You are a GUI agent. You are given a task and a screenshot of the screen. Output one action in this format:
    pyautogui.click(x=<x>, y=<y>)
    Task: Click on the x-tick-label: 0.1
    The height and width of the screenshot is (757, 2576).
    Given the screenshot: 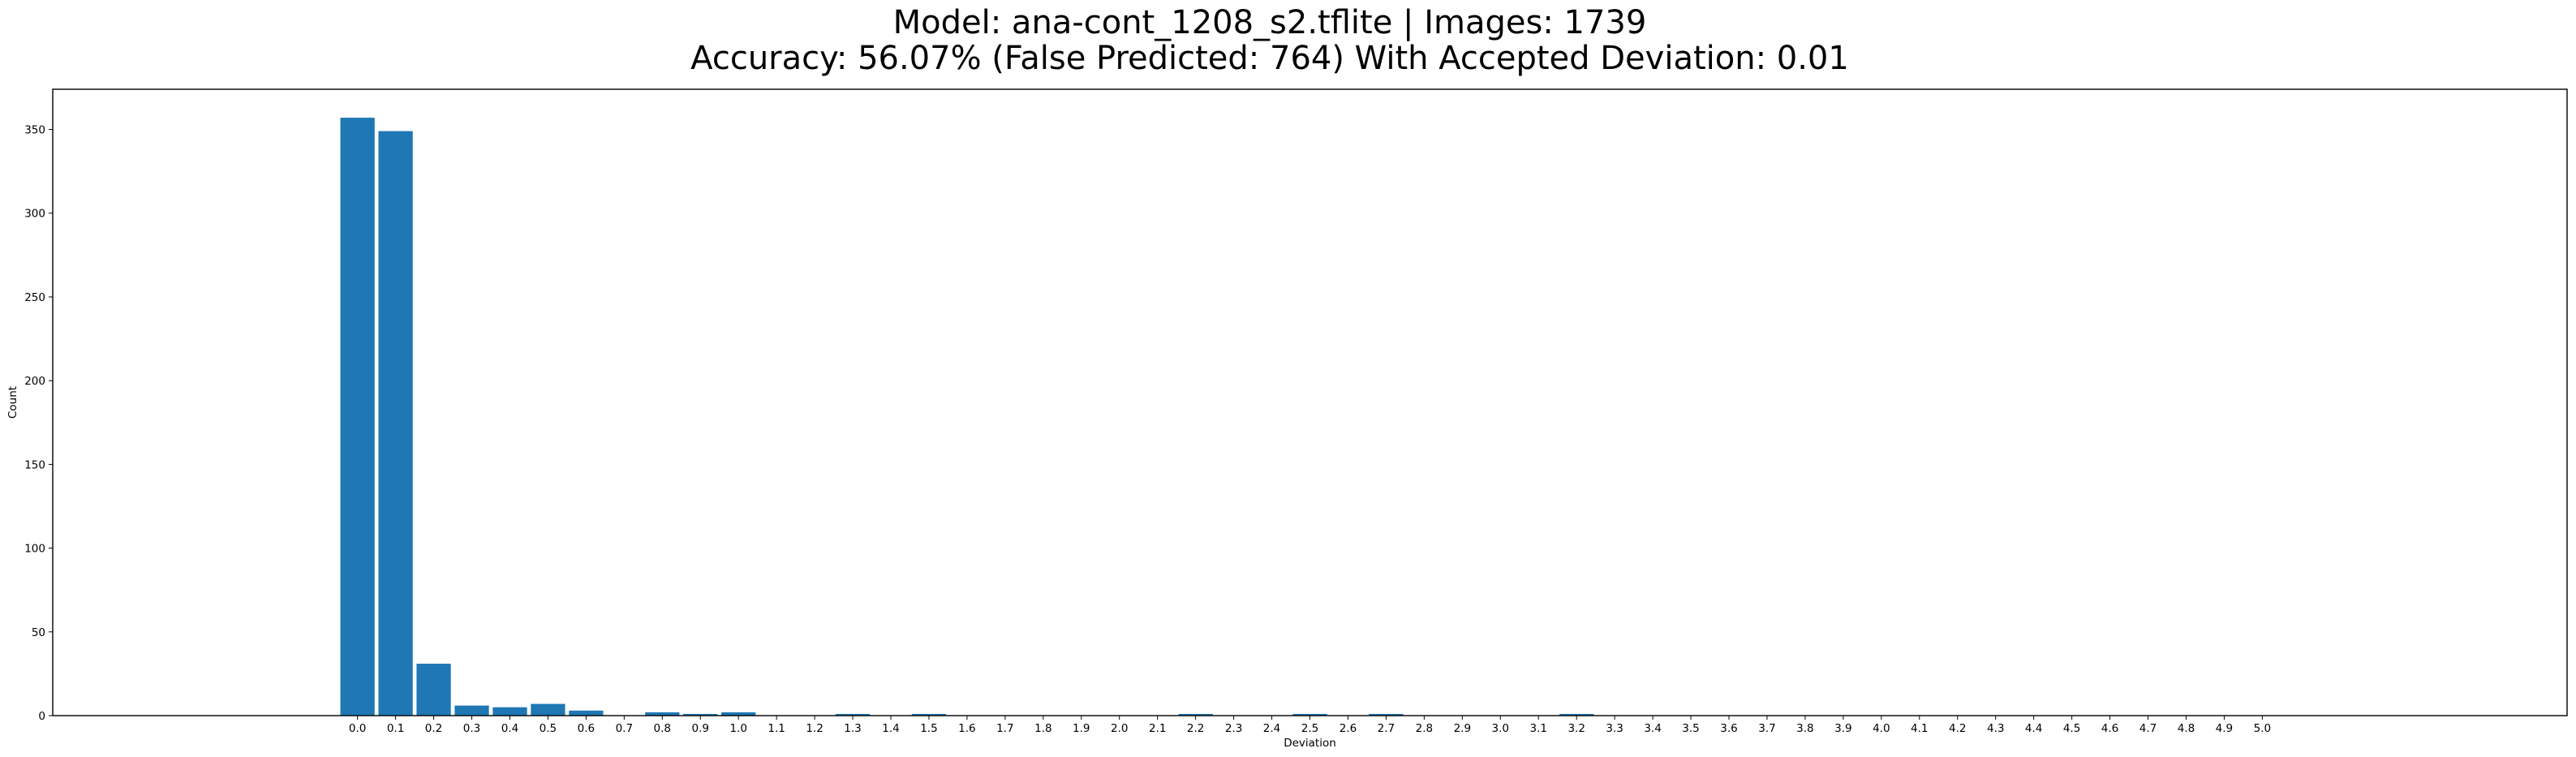 What is the action you would take?
    pyautogui.click(x=395, y=728)
    